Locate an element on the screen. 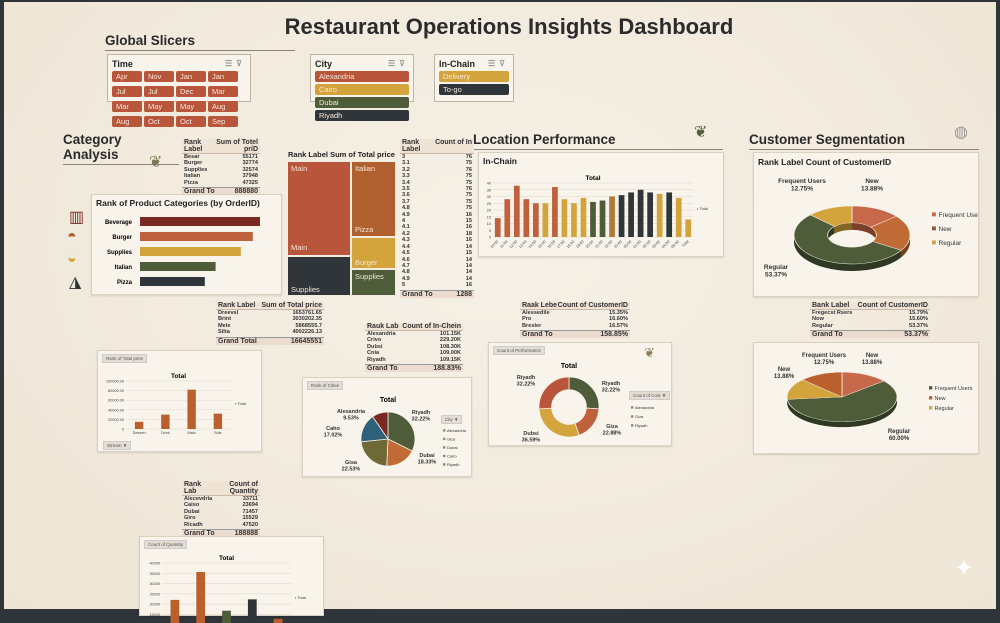 The image size is (1000, 623). column-header: Rauk Lab is located at coordinates (383, 326).